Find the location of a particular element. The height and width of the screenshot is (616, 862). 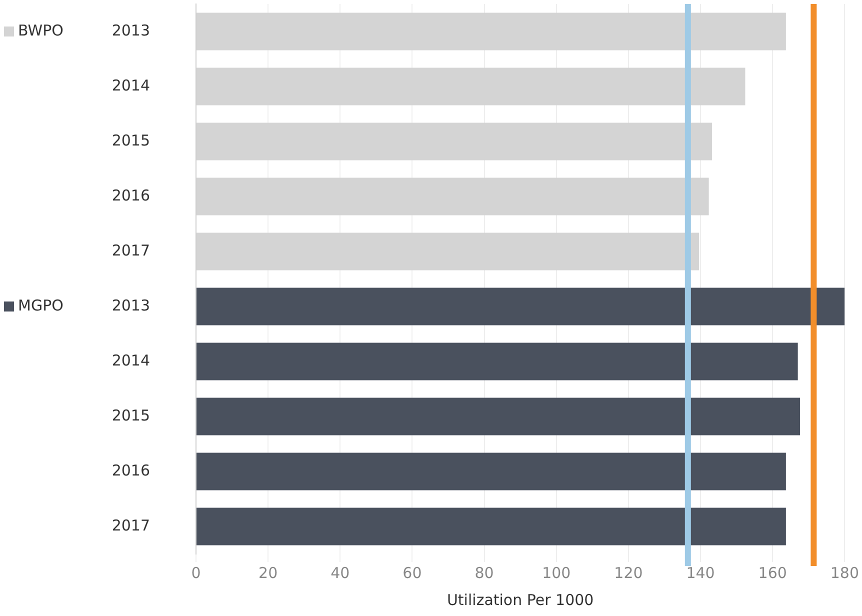

x-tick-label: 100 is located at coordinates (556, 573).